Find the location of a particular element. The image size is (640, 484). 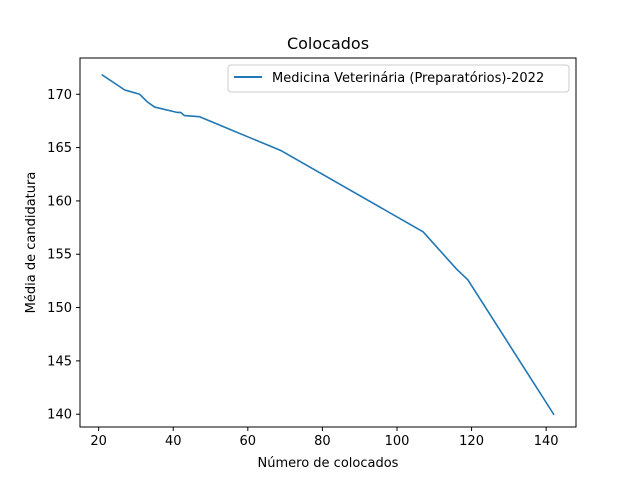

x-tick-label: 100 is located at coordinates (397, 441).